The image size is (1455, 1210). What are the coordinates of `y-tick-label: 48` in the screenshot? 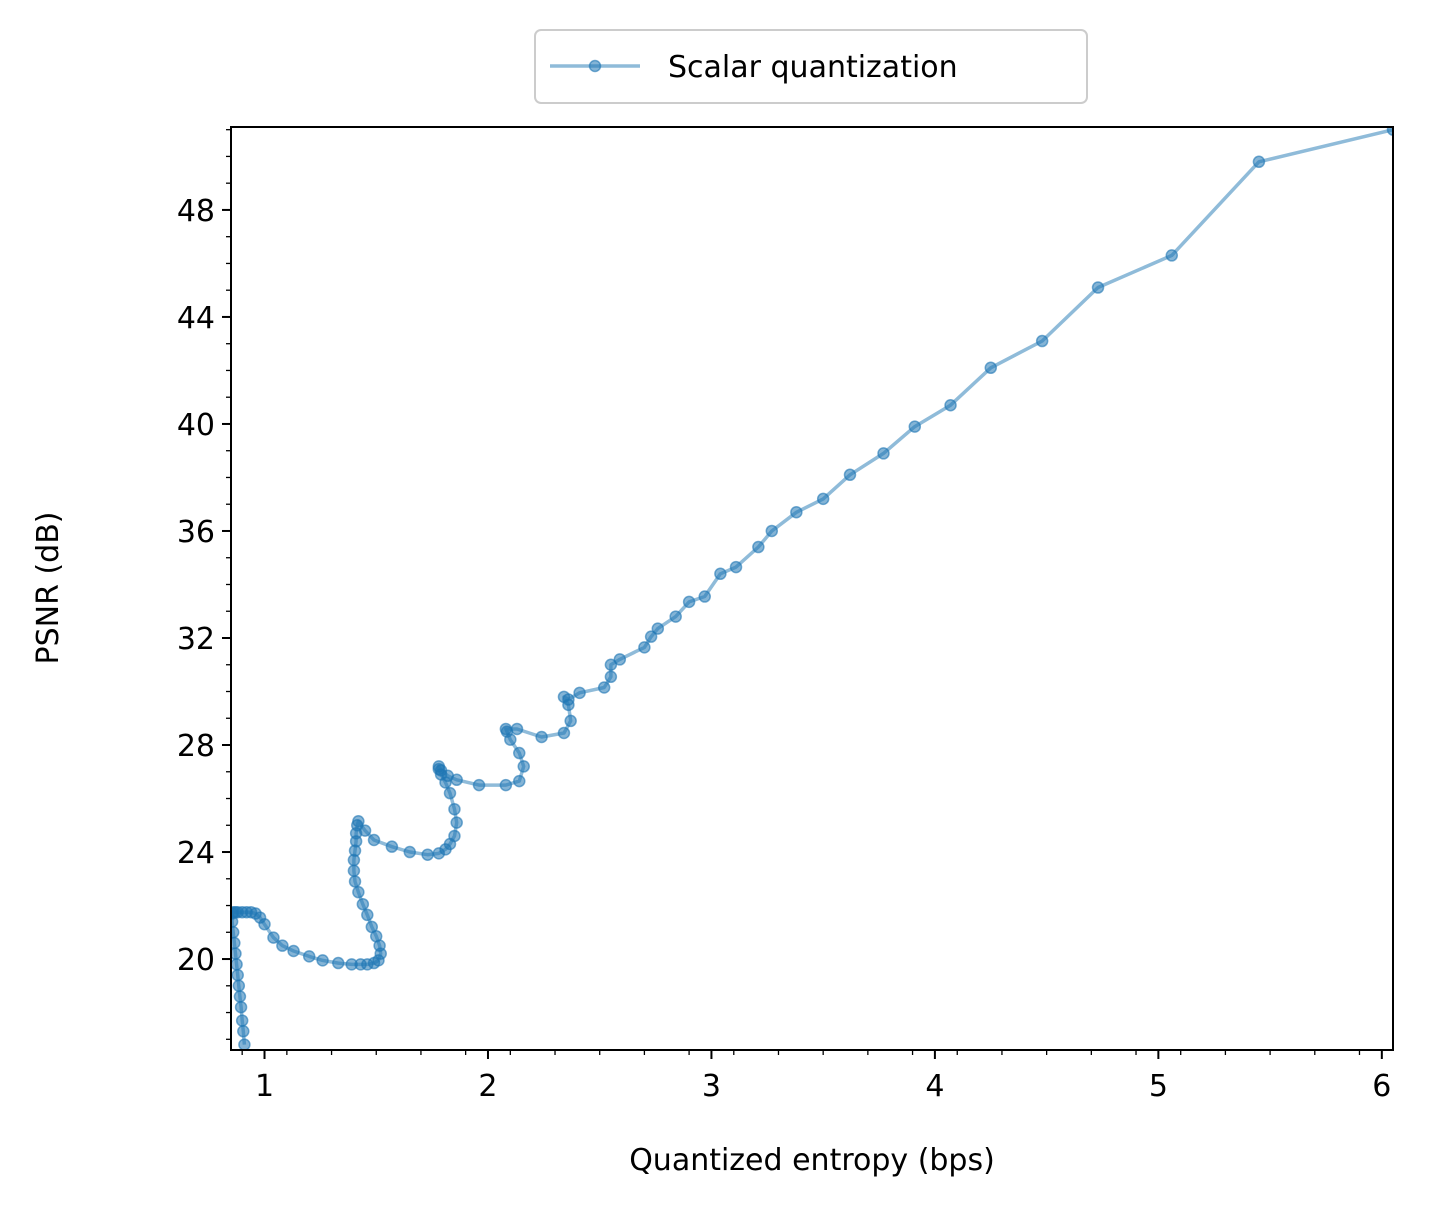 It's located at (196, 211).